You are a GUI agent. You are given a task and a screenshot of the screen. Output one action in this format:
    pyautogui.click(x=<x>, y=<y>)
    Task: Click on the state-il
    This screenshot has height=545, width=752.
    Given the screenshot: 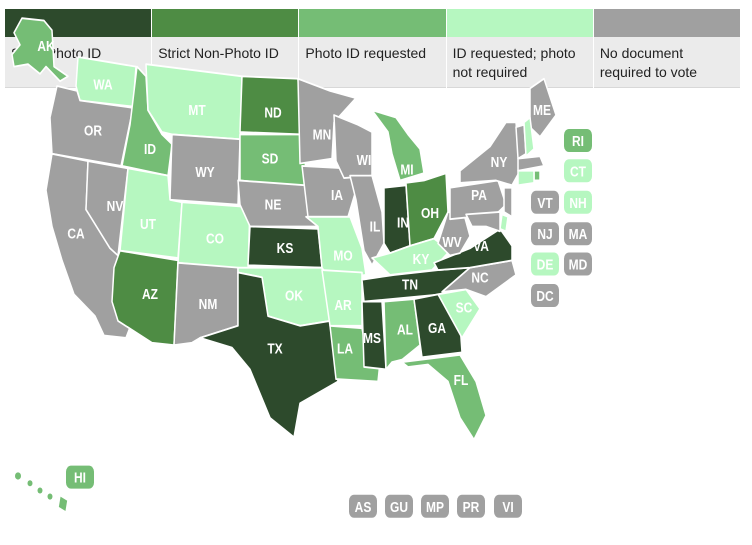 What is the action you would take?
    pyautogui.click(x=367, y=220)
    